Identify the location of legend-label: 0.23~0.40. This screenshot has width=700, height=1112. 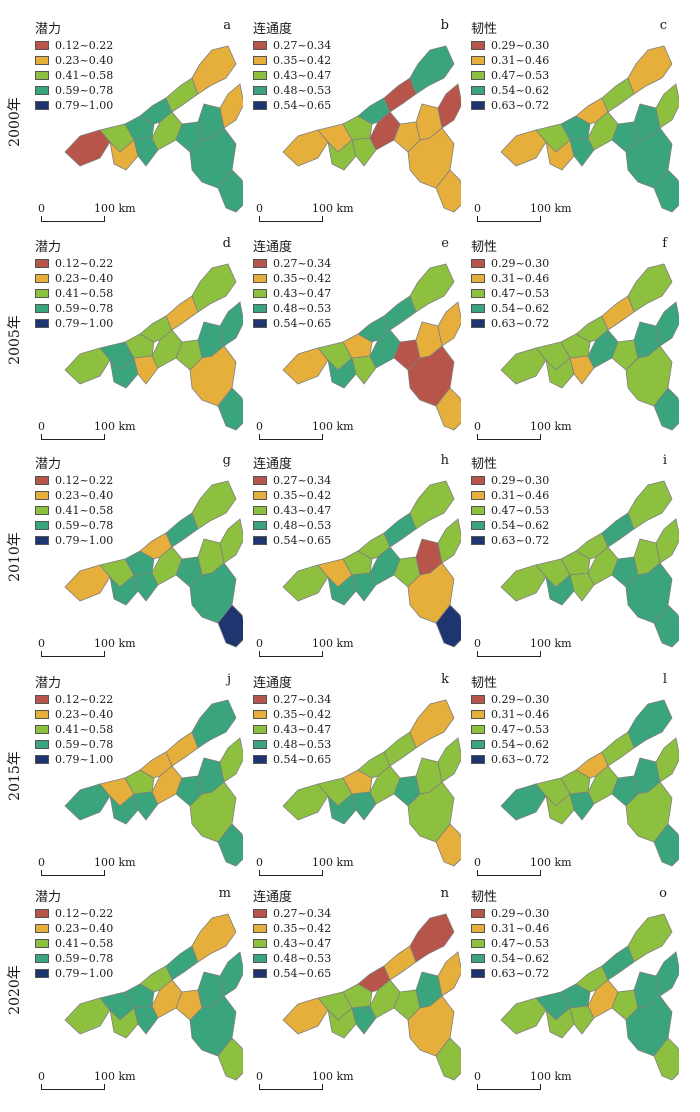
(84, 495).